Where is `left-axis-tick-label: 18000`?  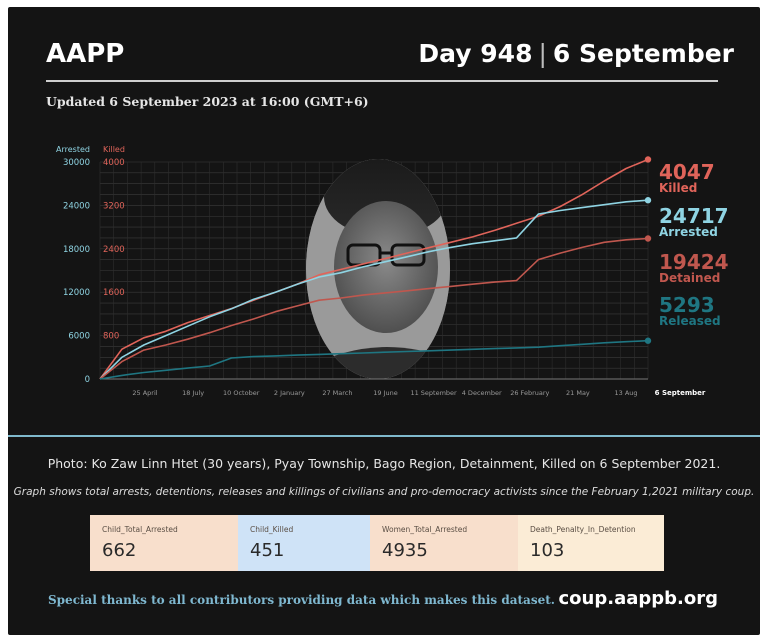
left-axis-tick-label: 18000 is located at coordinates (76, 250).